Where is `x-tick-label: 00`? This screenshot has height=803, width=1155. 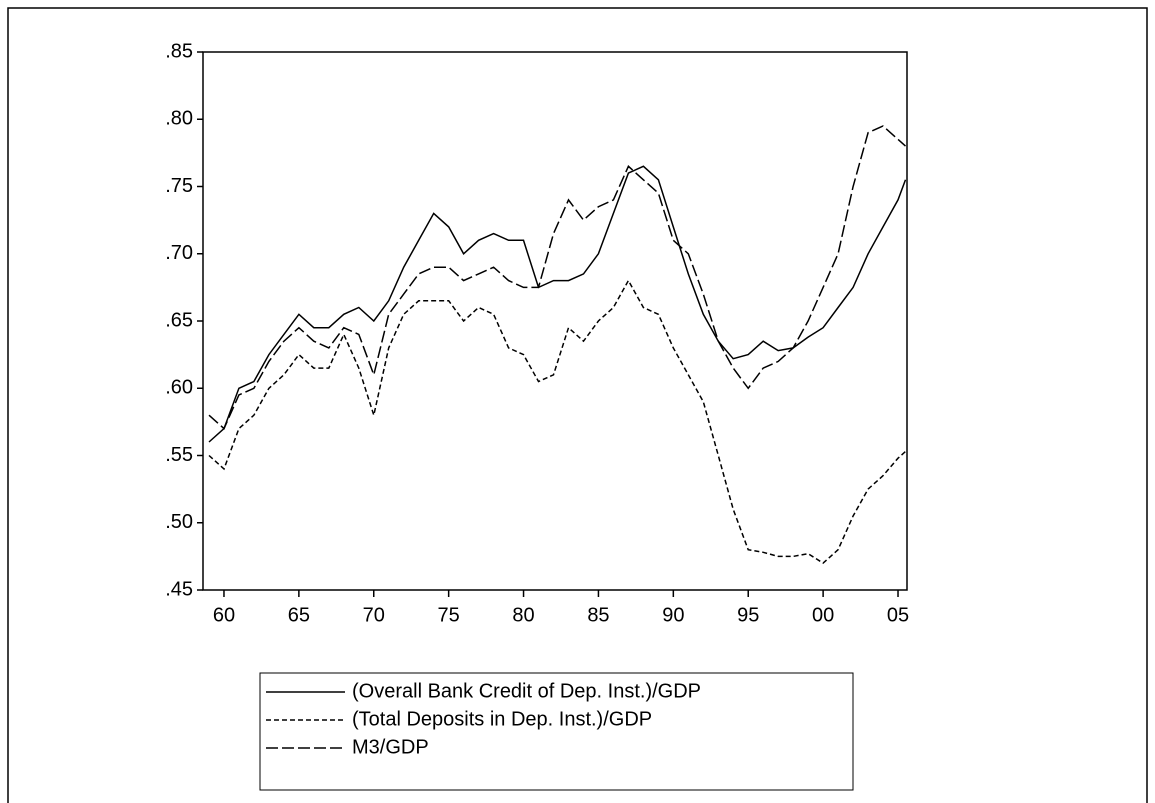
x-tick-label: 00 is located at coordinates (823, 615).